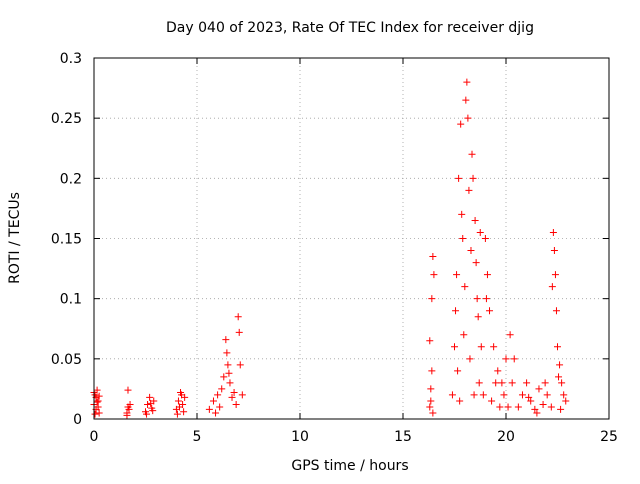 The height and width of the screenshot is (484, 640). What do you see at coordinates (66, 240) in the screenshot?
I see `y-tick-label: 0.15` at bounding box center [66, 240].